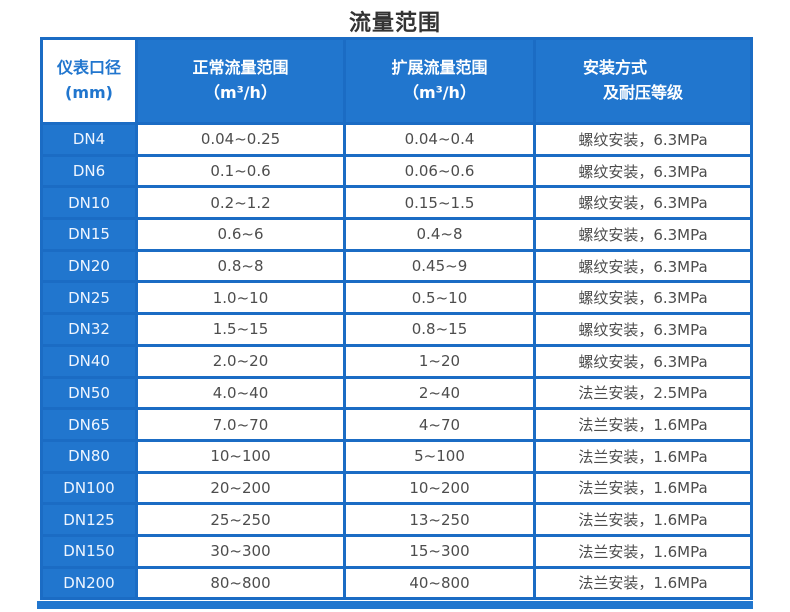 The height and width of the screenshot is (612, 790). I want to click on cell-extended-range: 0.8~15, so click(439, 329).